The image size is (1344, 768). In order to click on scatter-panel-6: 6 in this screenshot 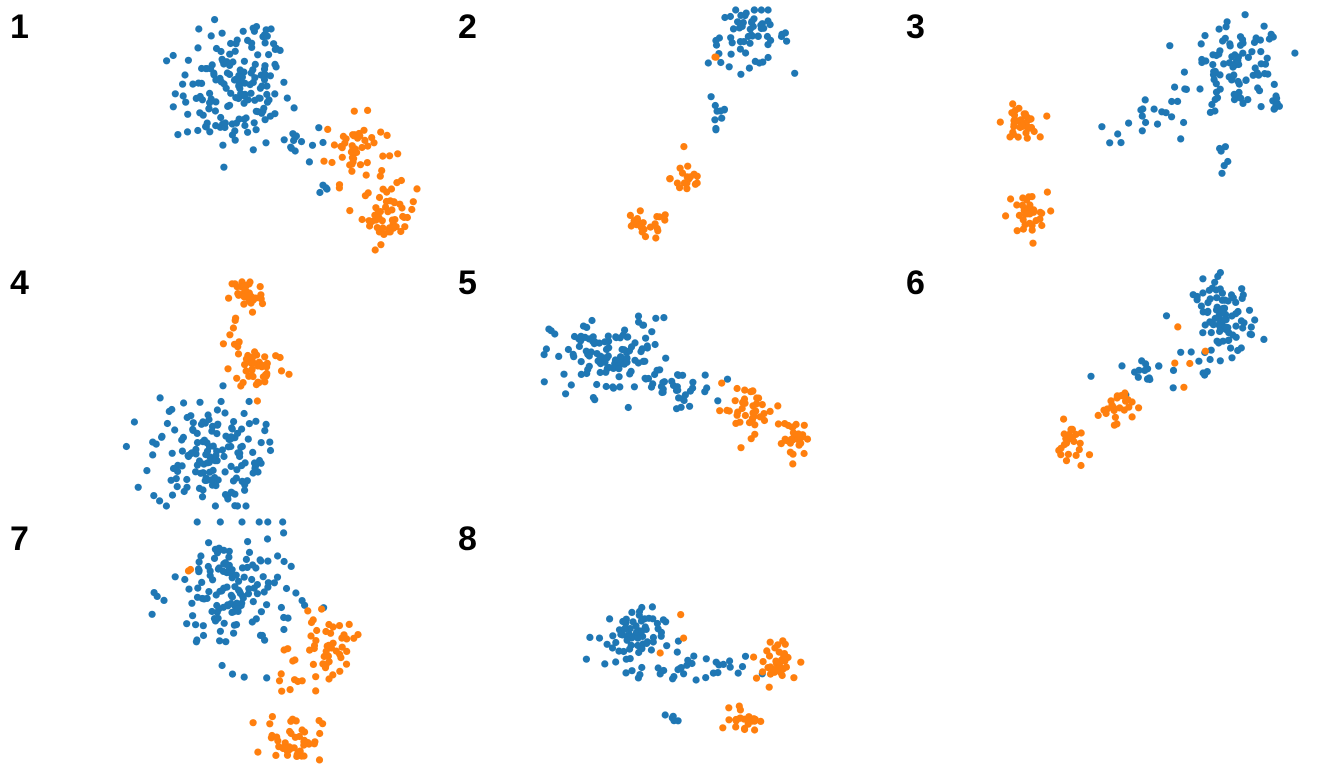, I will do `click(1120, 384)`.